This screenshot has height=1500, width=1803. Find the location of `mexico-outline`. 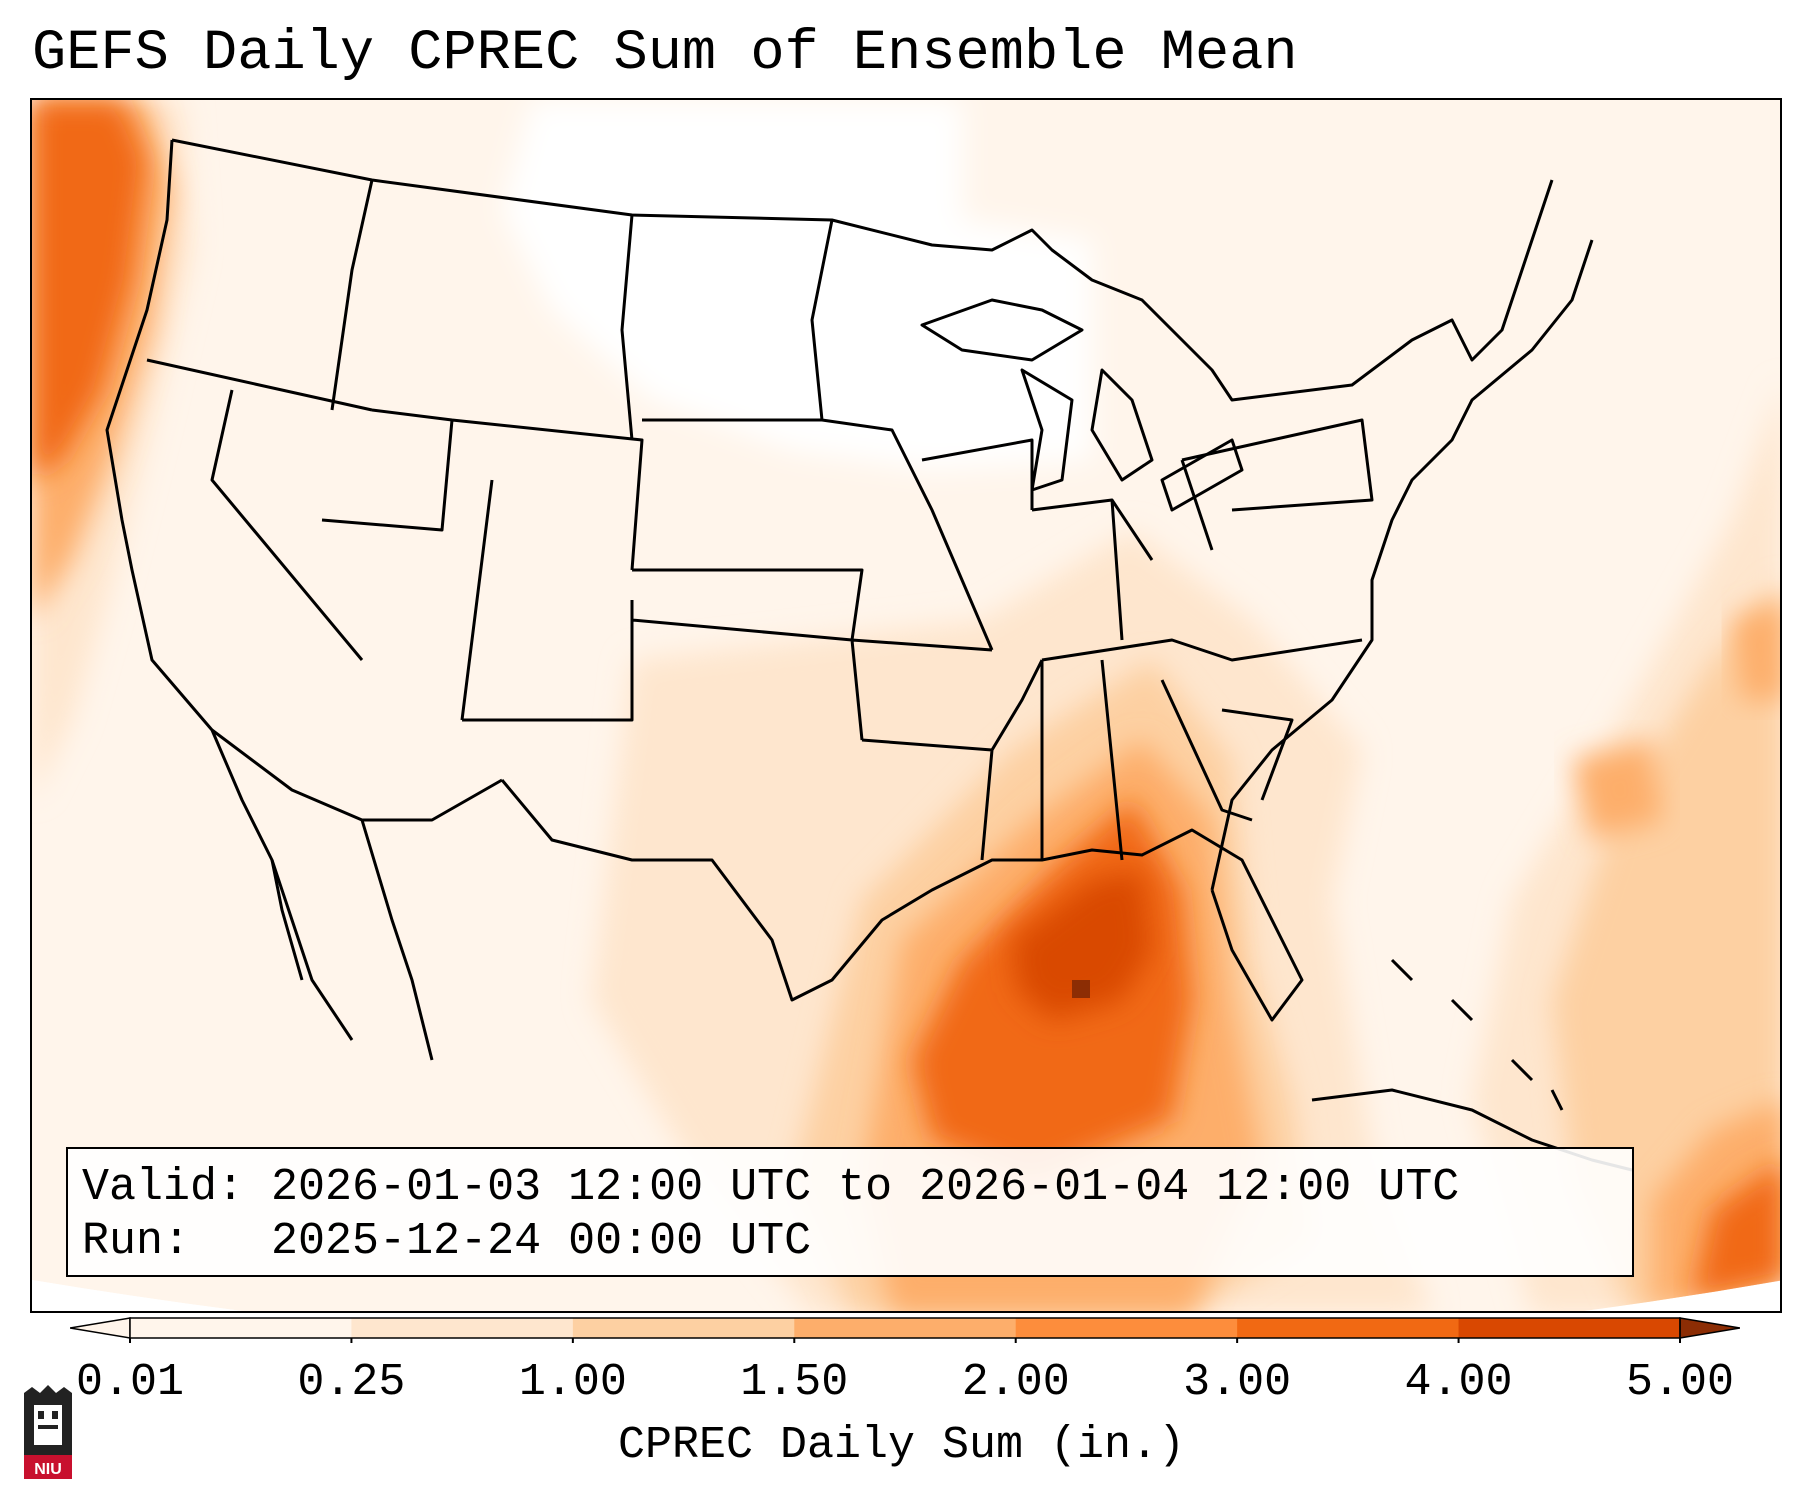

mexico-outline is located at coordinates (357, 894).